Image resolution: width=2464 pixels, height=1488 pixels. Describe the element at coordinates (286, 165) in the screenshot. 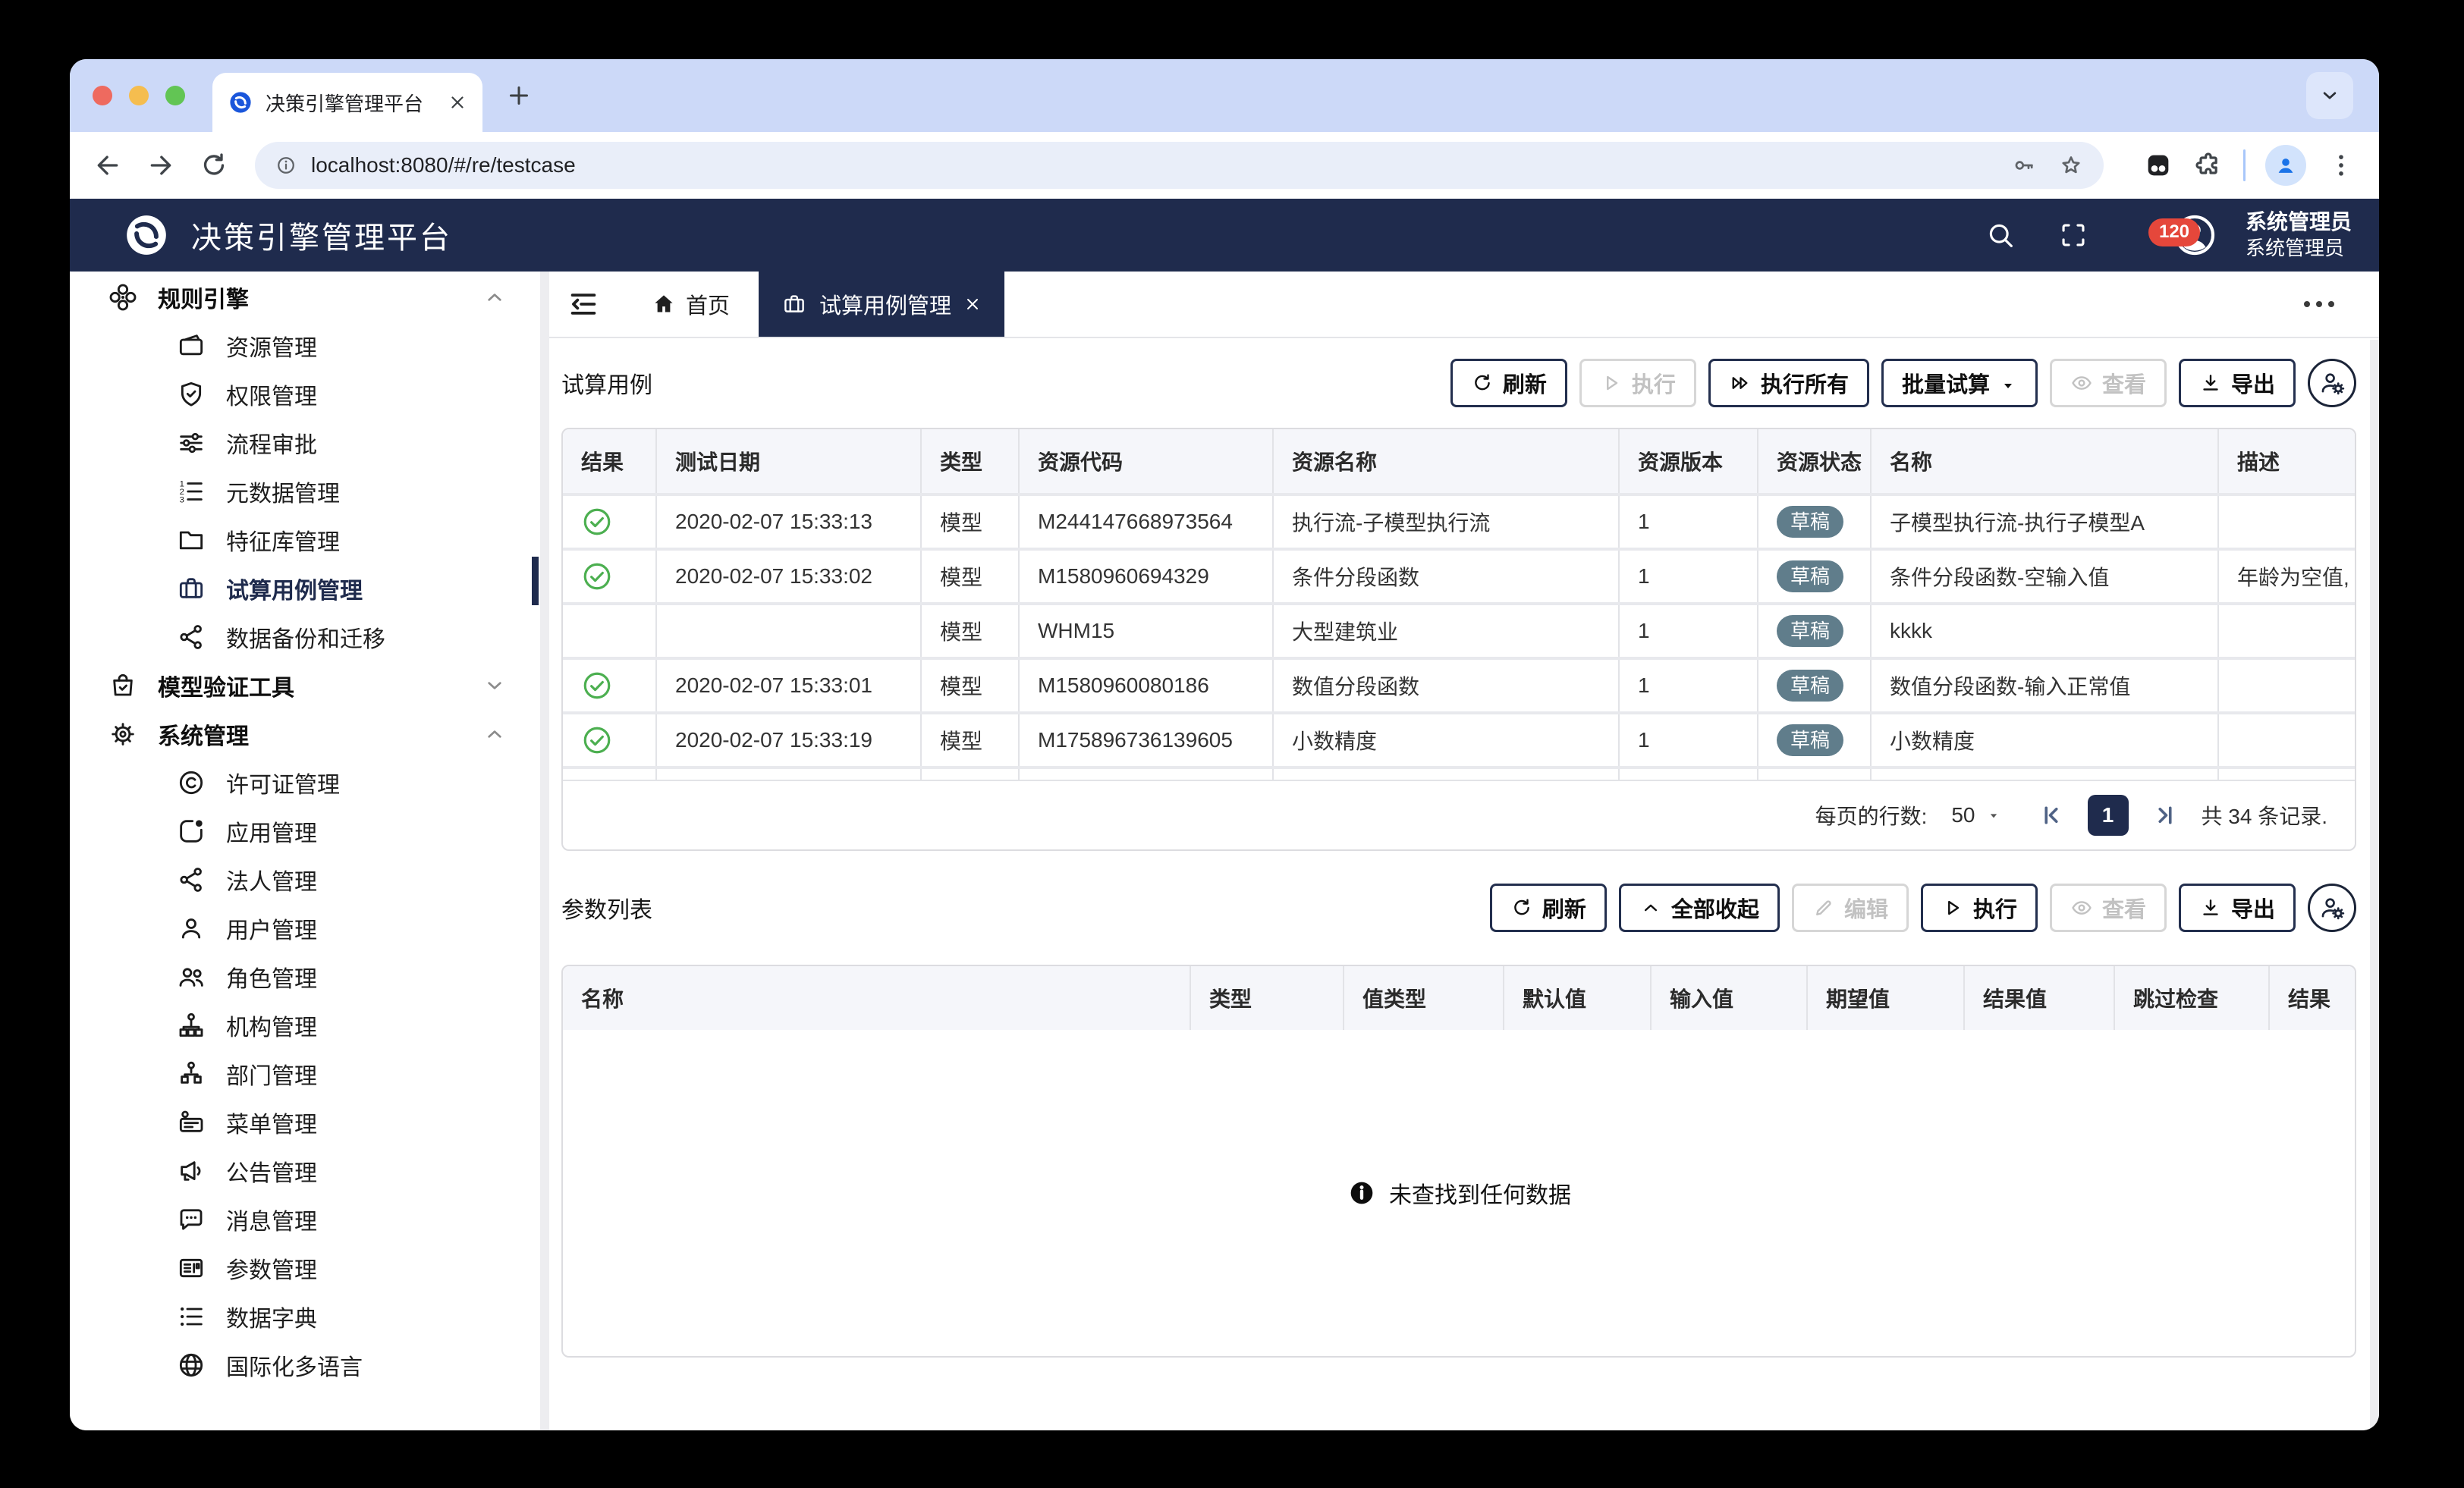

I see `site-info-icon` at that location.